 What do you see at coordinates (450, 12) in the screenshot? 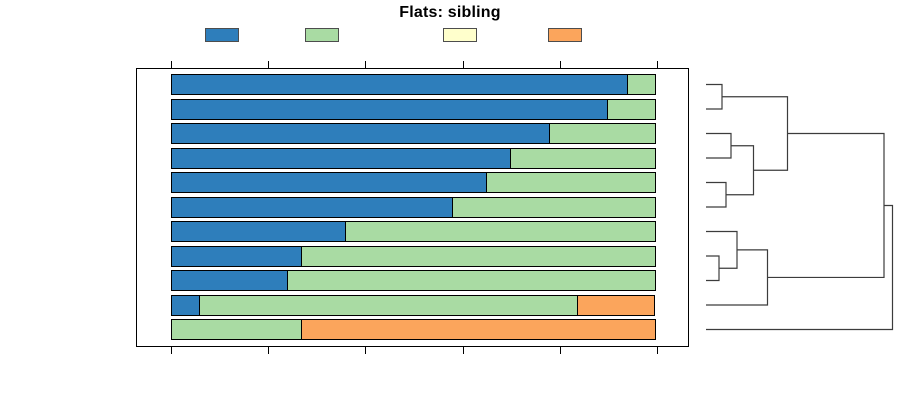
I see `chart-title: Flats: sibling` at bounding box center [450, 12].